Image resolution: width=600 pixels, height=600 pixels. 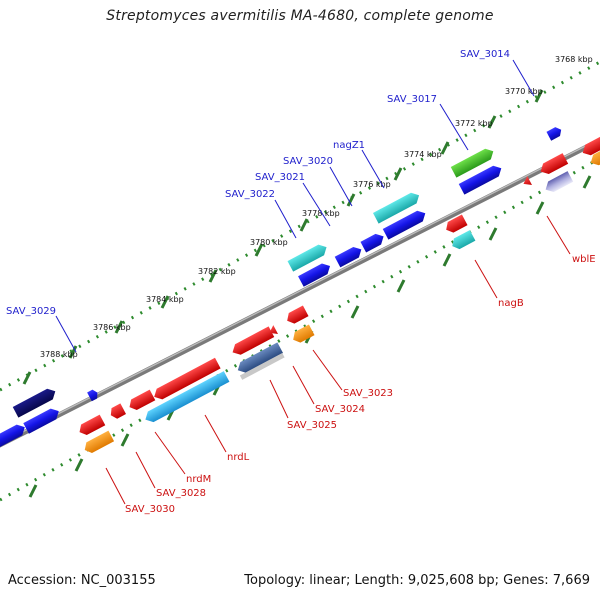 What do you see at coordinates (321, 213) in the screenshot?
I see `ruler-label: 3778 kbp` at bounding box center [321, 213].